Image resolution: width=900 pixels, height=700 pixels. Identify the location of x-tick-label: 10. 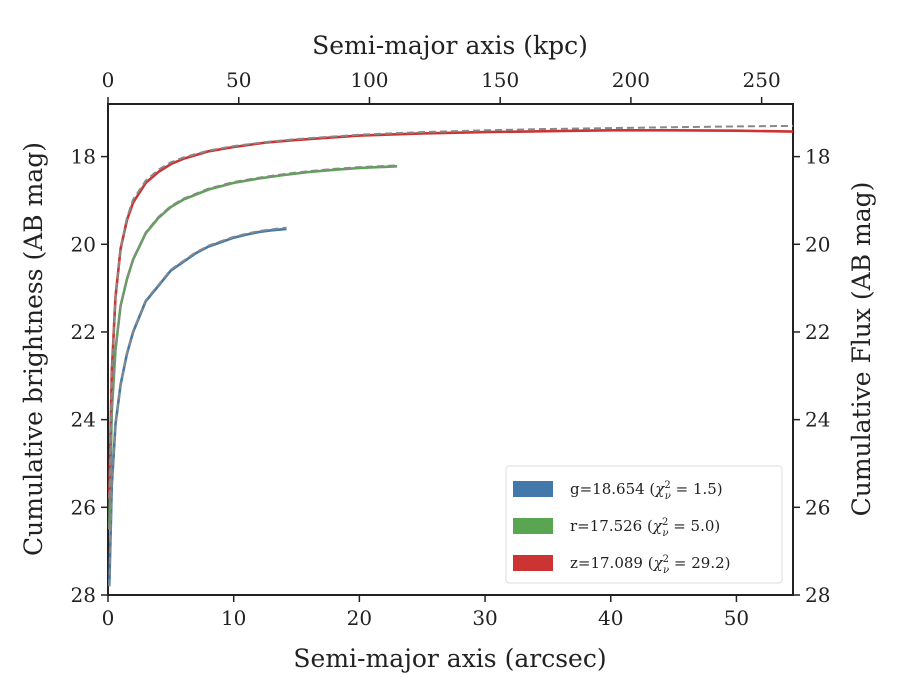
(233, 618).